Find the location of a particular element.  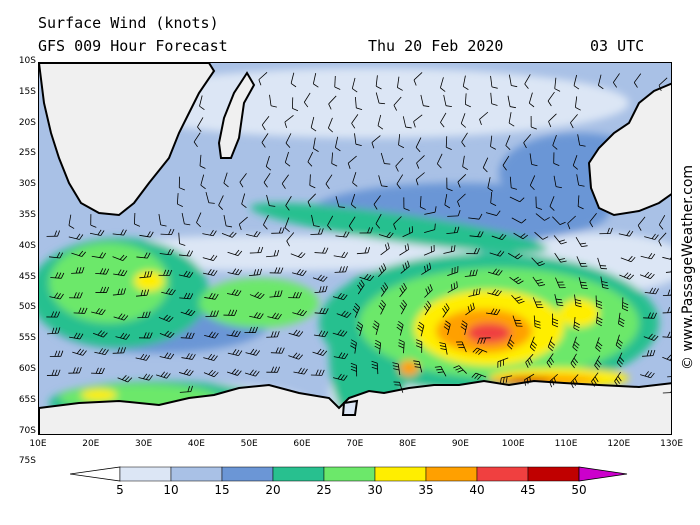

latitude-label: 55S is located at coordinates (27, 338).